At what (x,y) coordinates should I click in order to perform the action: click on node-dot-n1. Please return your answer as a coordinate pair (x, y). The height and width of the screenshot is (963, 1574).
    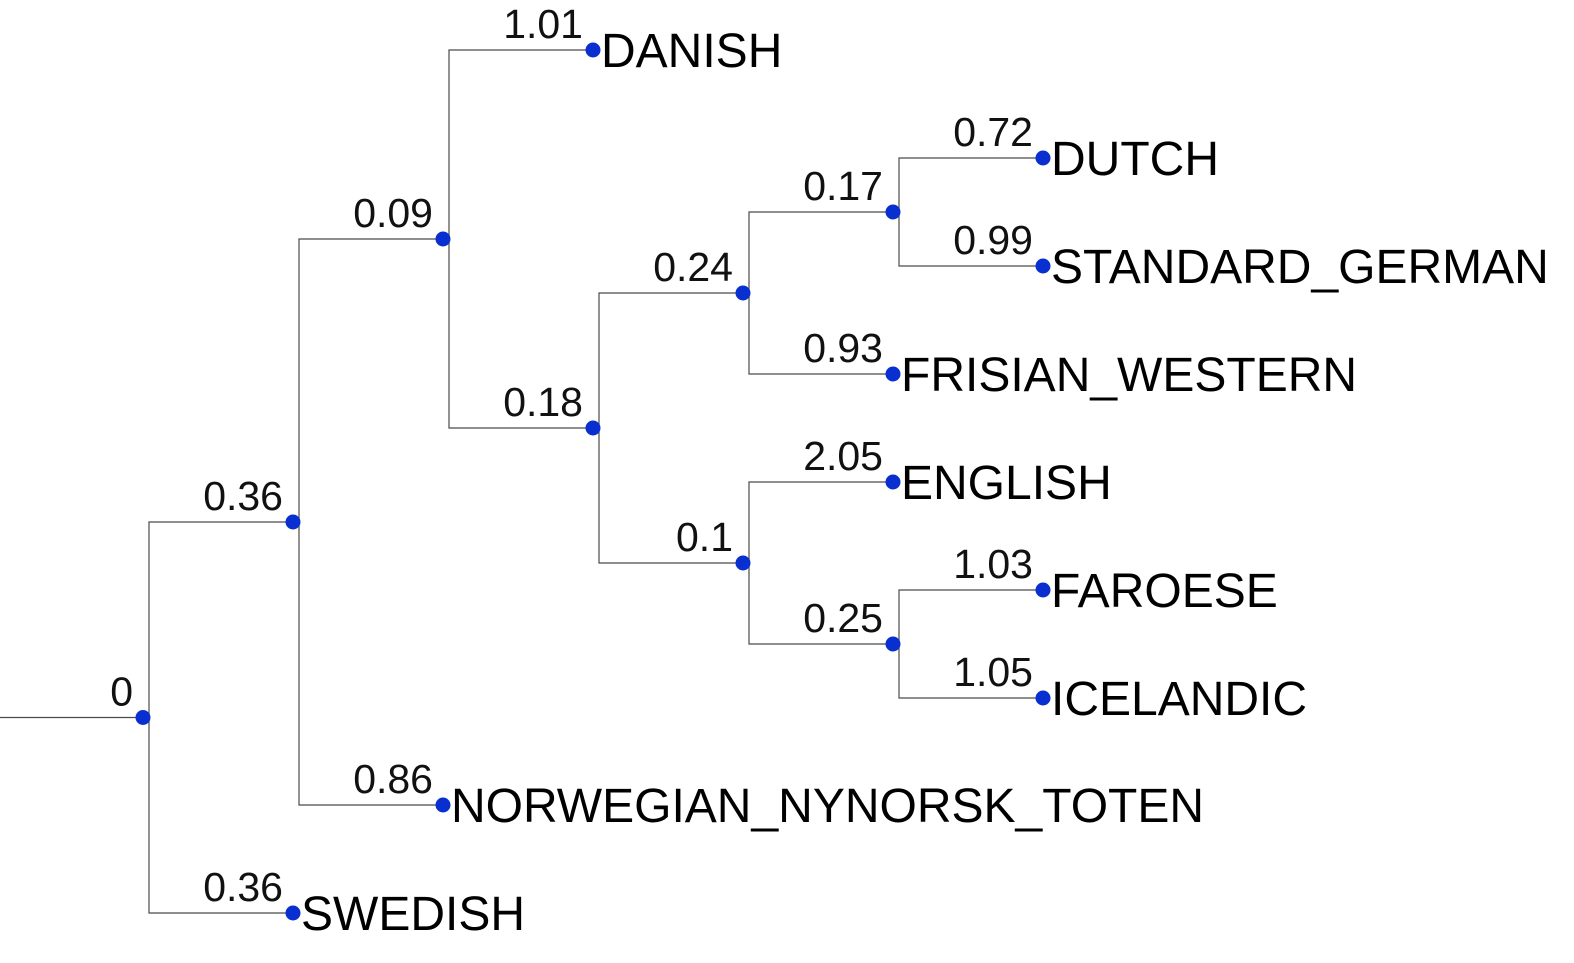
    Looking at the image, I should click on (293, 522).